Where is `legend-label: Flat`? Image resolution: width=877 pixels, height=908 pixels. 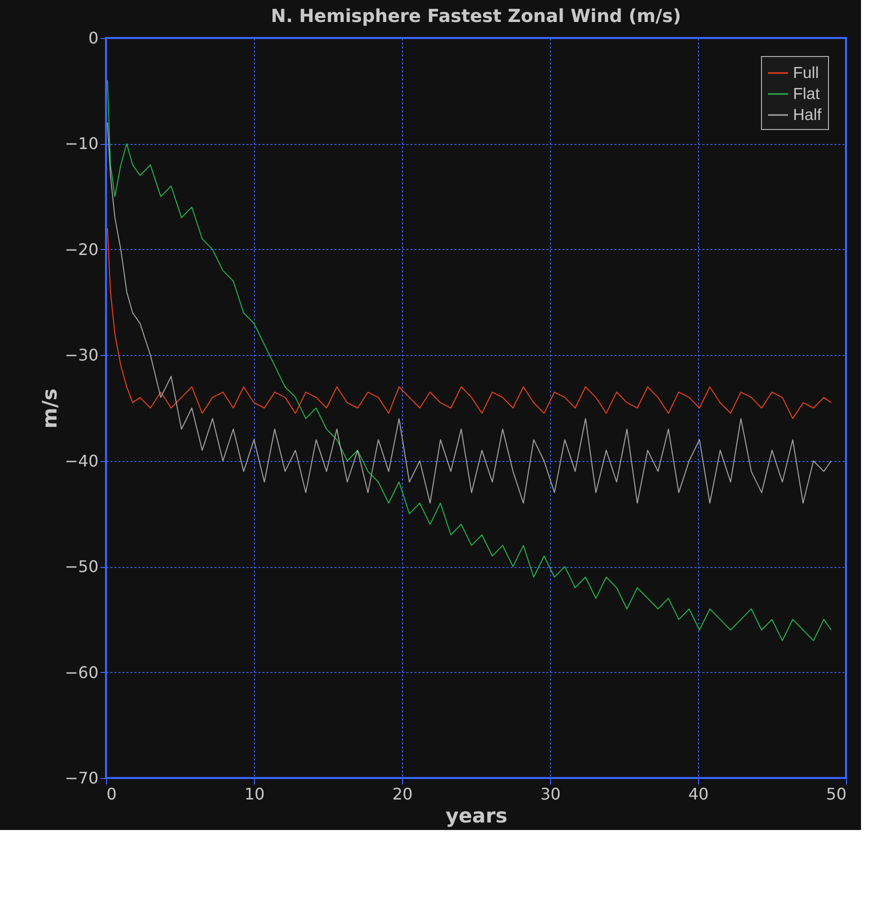
legend-label: Flat is located at coordinates (806, 94).